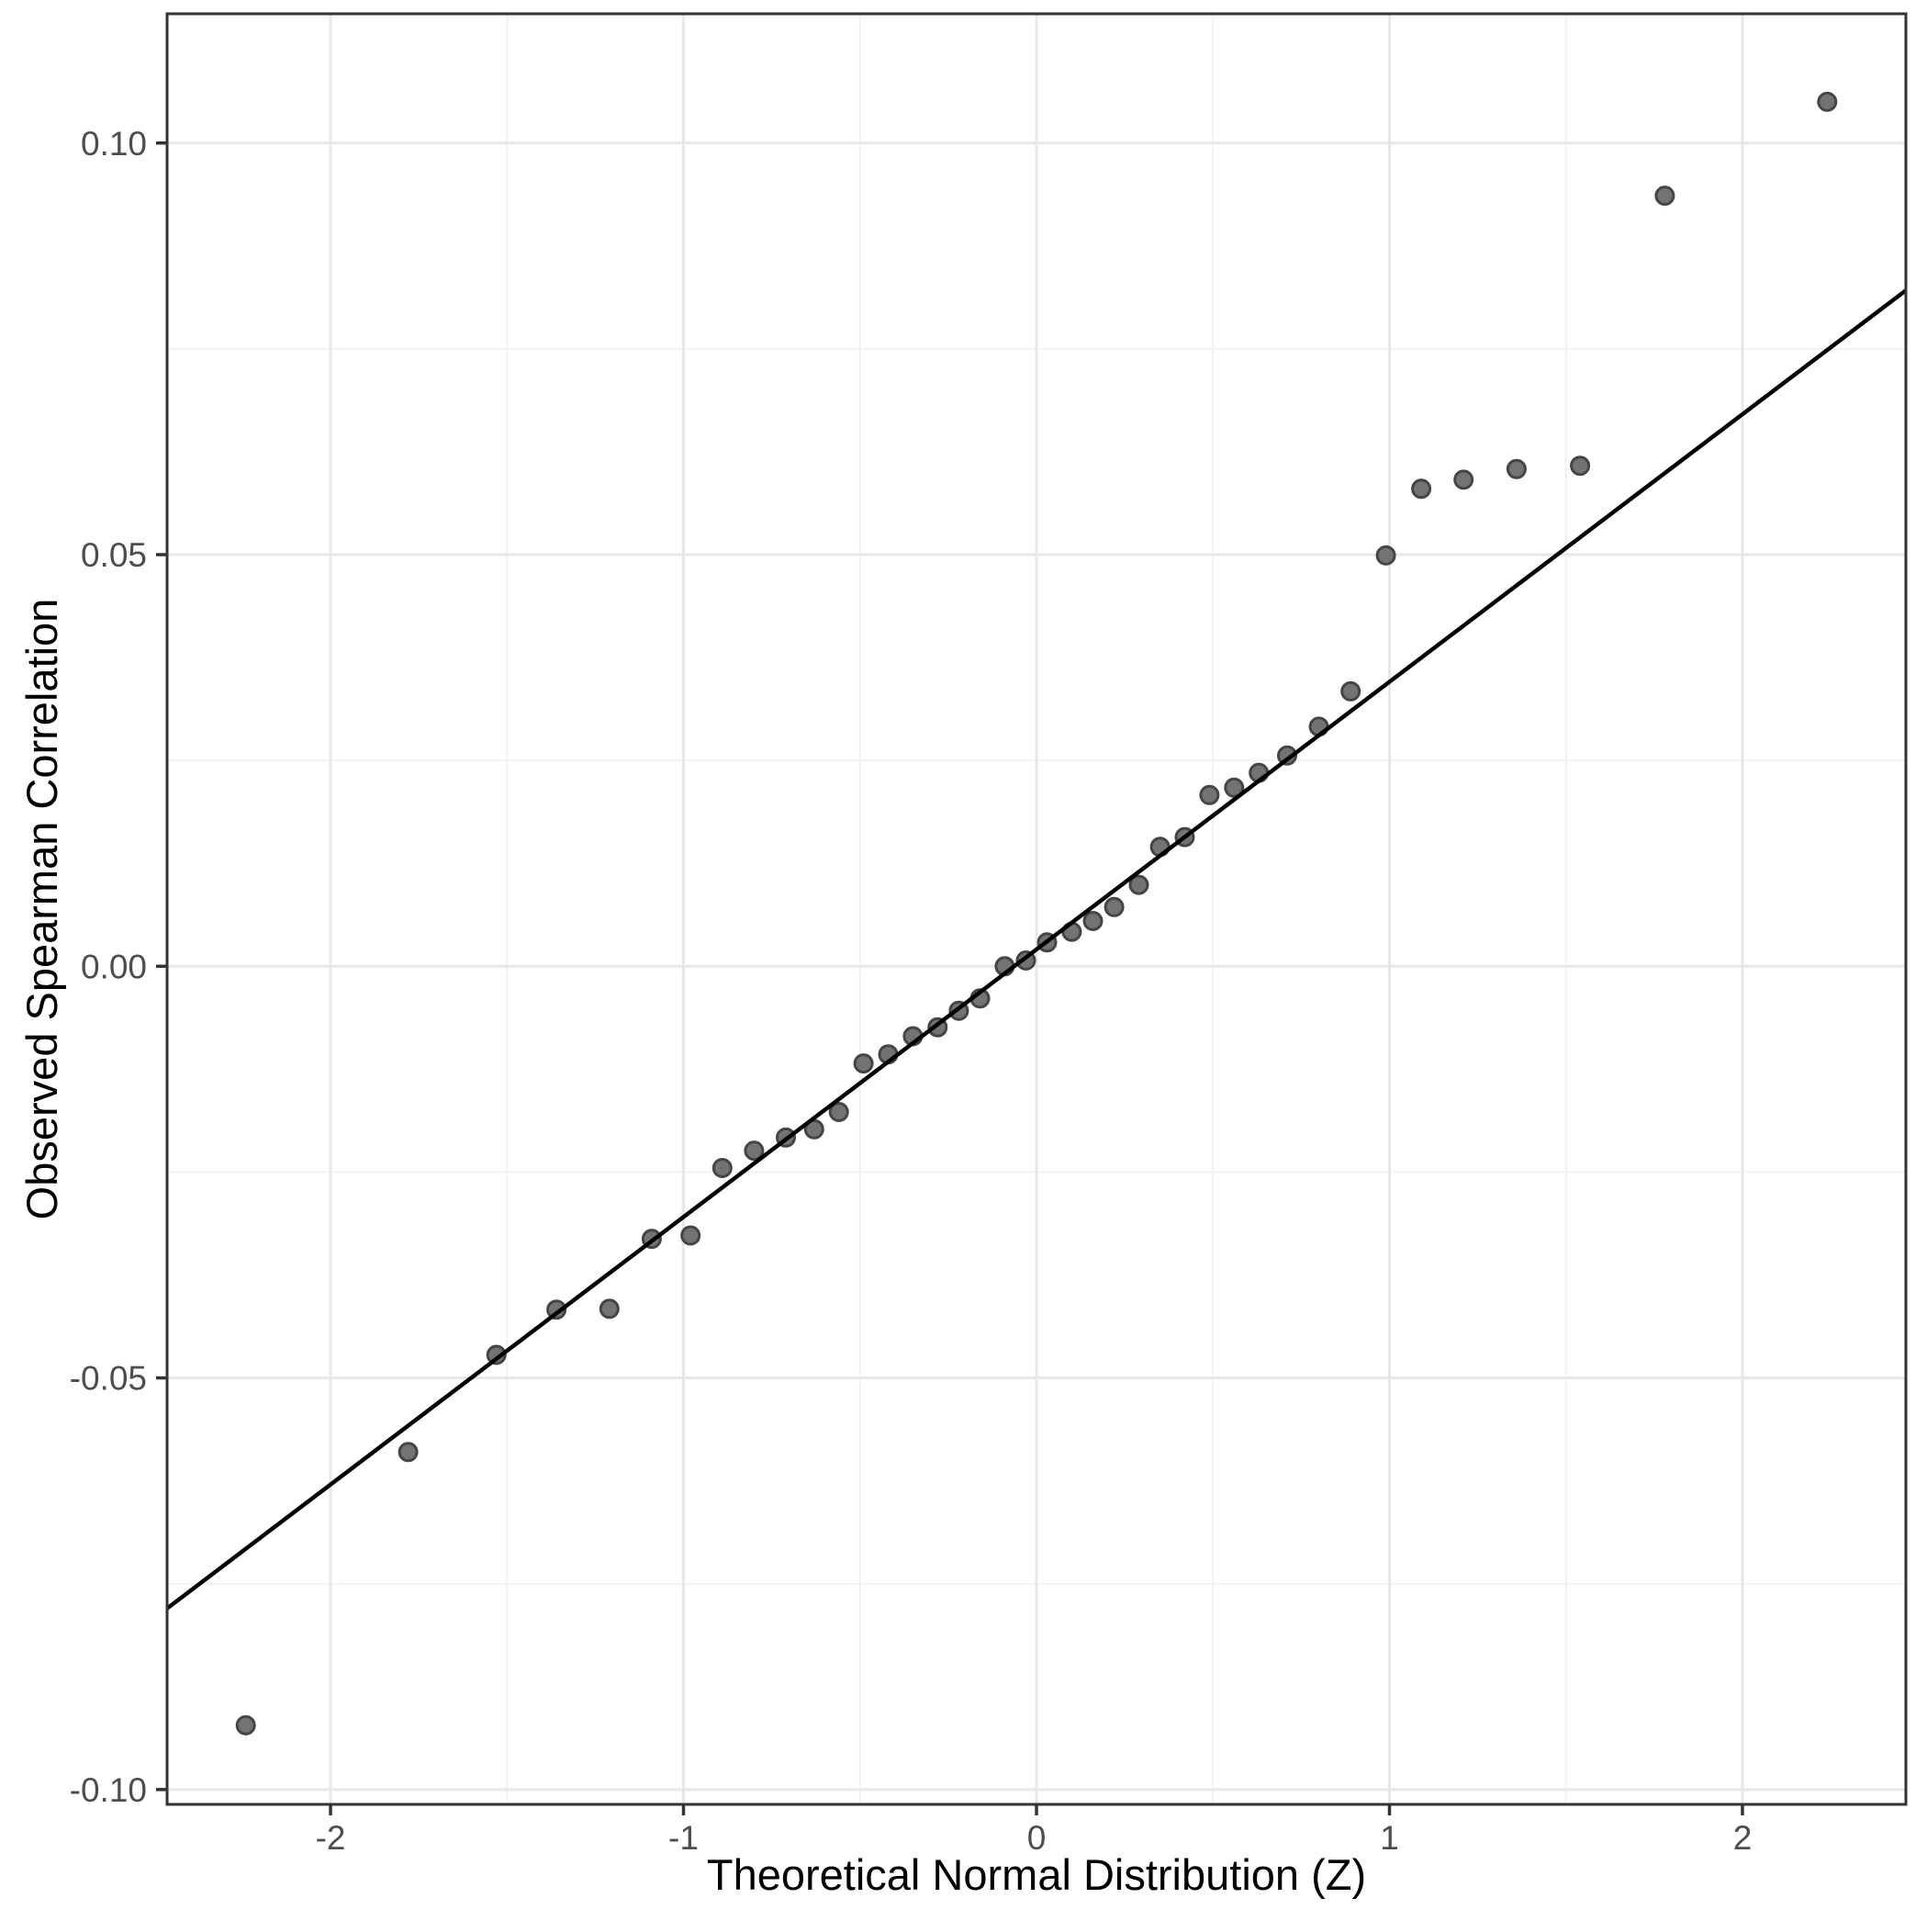 Image resolution: width=1927 pixels, height=1932 pixels. Describe the element at coordinates (1036, 1874) in the screenshot. I see `x-axis-title: Theoretical Normal Distribution (Z)` at that location.